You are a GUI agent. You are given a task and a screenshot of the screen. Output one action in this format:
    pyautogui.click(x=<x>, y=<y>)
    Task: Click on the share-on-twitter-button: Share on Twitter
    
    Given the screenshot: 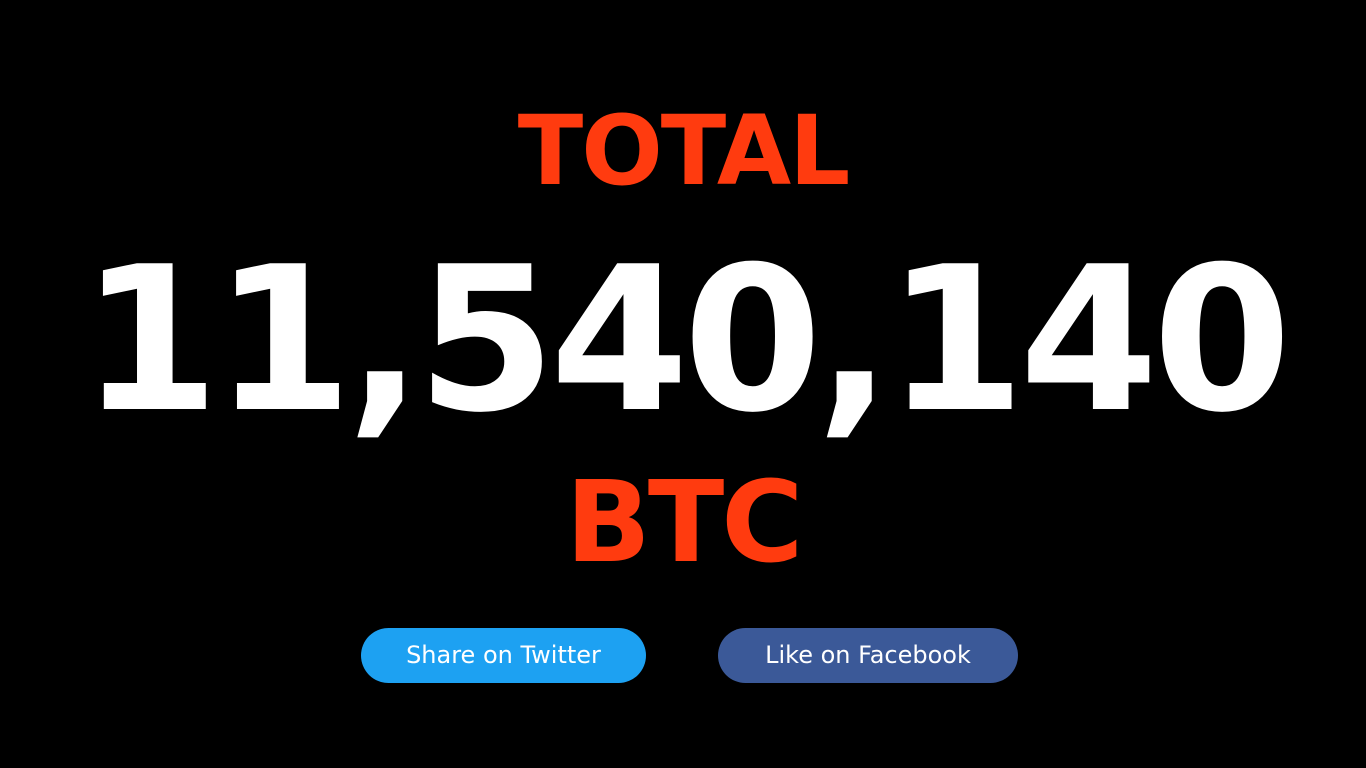 What is the action you would take?
    pyautogui.click(x=503, y=655)
    